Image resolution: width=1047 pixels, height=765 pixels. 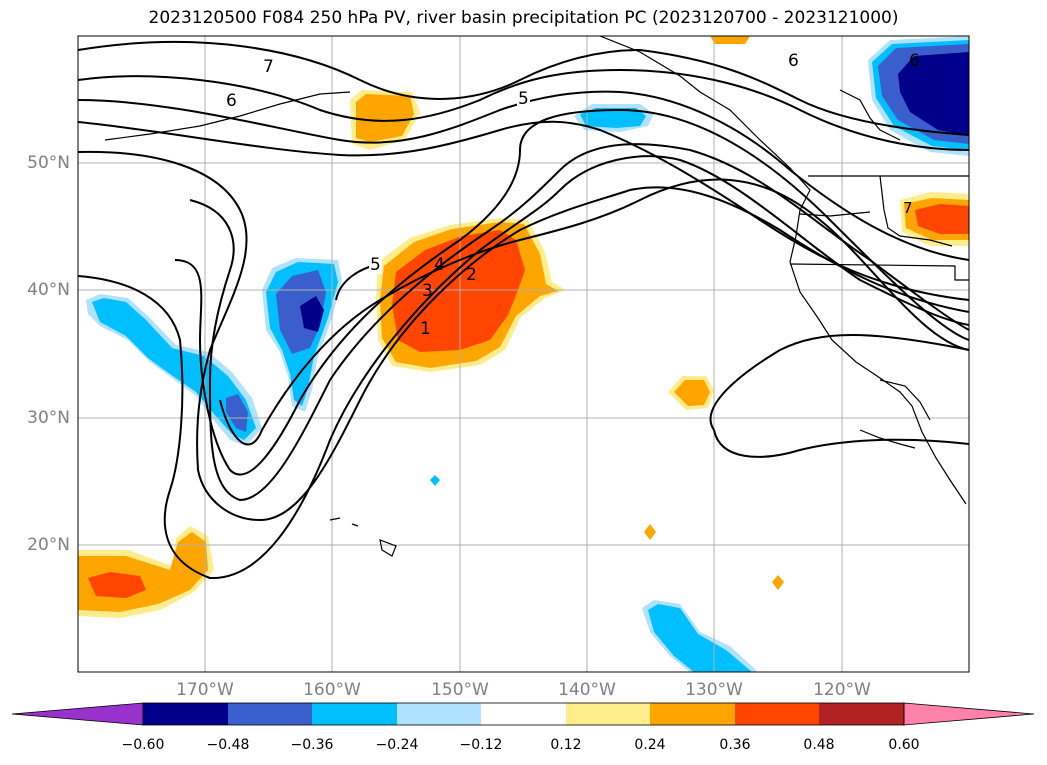 What do you see at coordinates (460, 690) in the screenshot?
I see `lon-label-150w: 150°W` at bounding box center [460, 690].